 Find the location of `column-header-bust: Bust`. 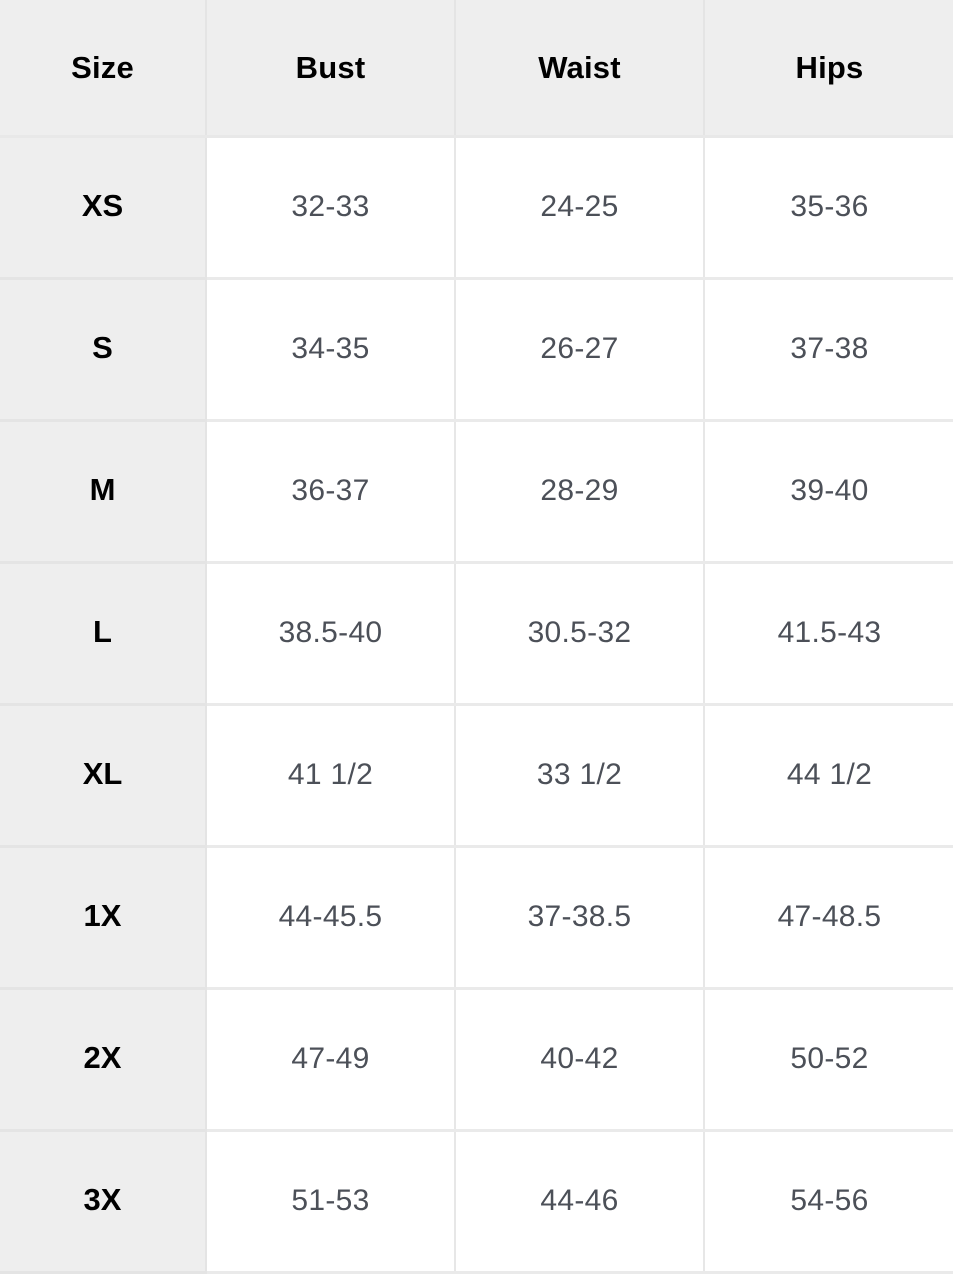

column-header-bust: Bust is located at coordinates (331, 69).